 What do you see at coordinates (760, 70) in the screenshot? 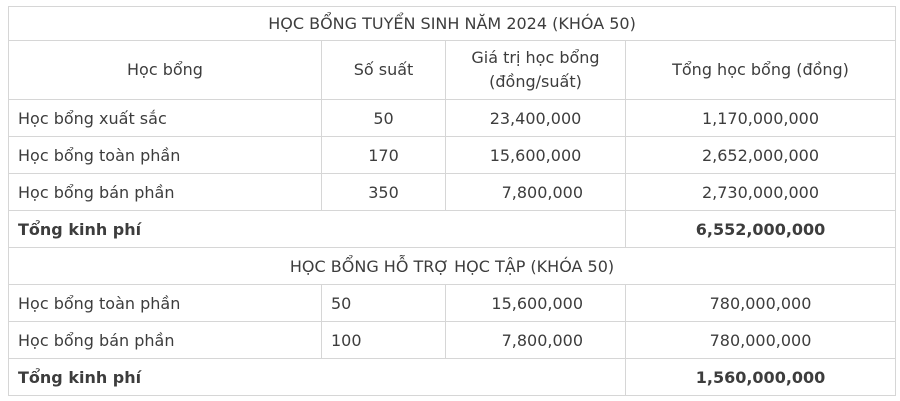
I see `column-header: Tổng học bổng (đồng)` at bounding box center [760, 70].